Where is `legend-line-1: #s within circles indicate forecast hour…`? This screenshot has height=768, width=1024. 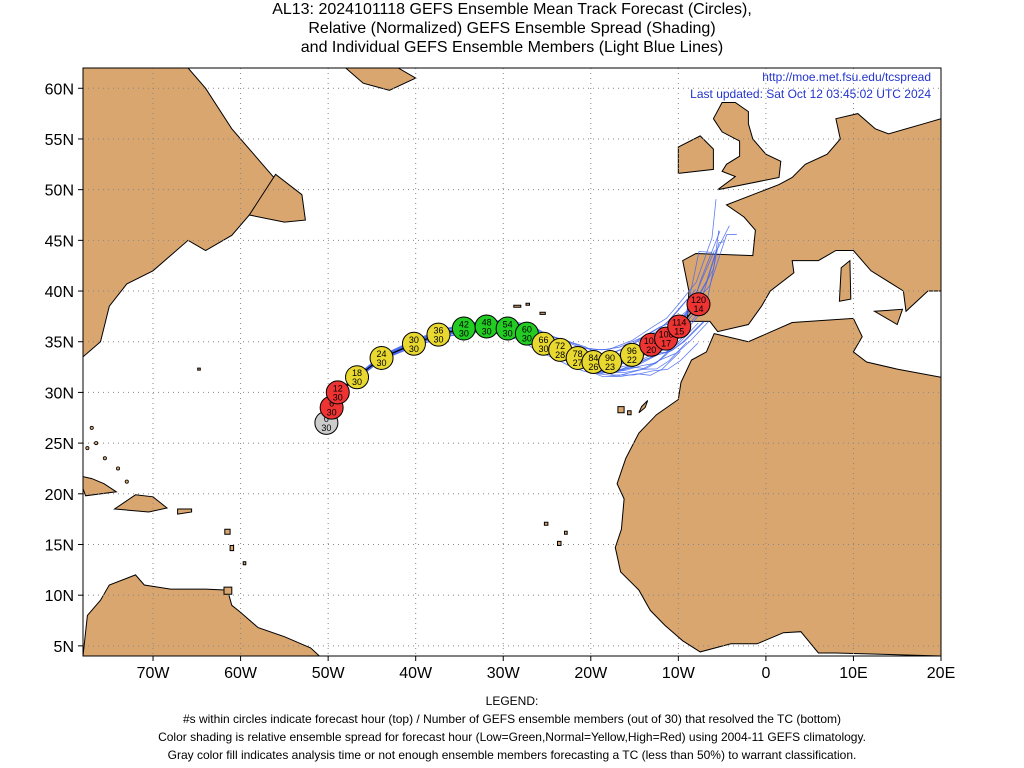 legend-line-1: #s within circles indicate forecast hour… is located at coordinates (512, 719).